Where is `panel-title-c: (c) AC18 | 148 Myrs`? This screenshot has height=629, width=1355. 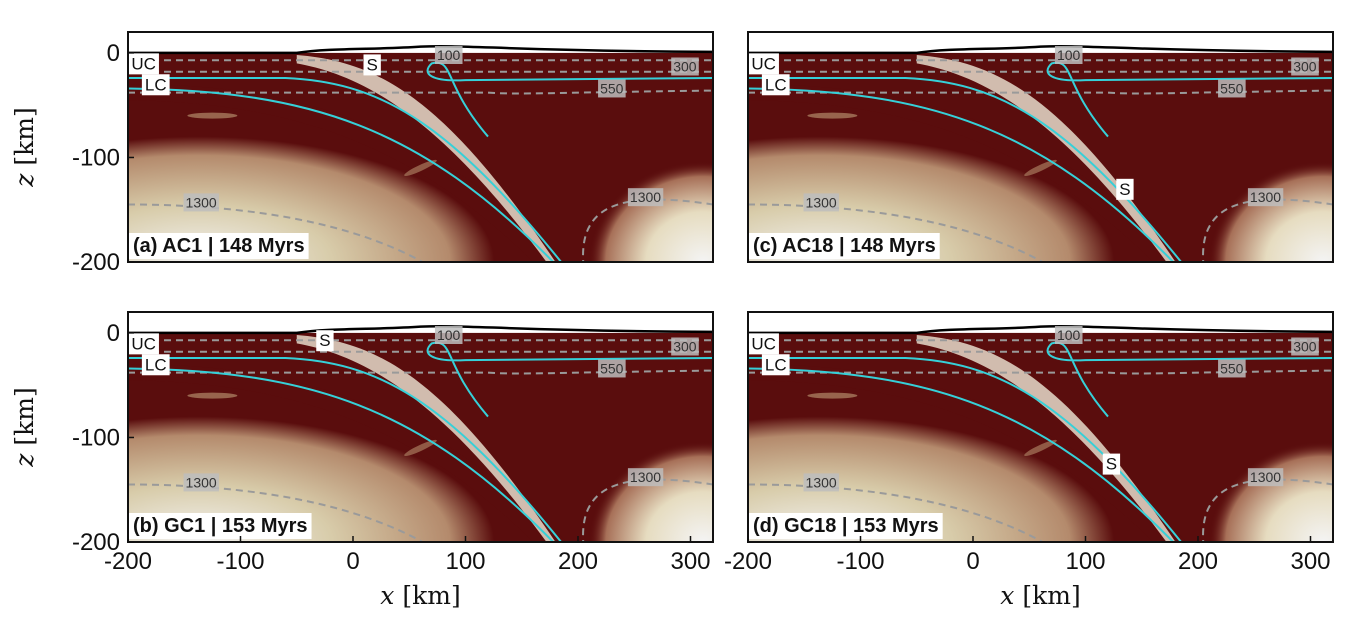
panel-title-c: (c) AC18 | 148 Myrs is located at coordinates (844, 246).